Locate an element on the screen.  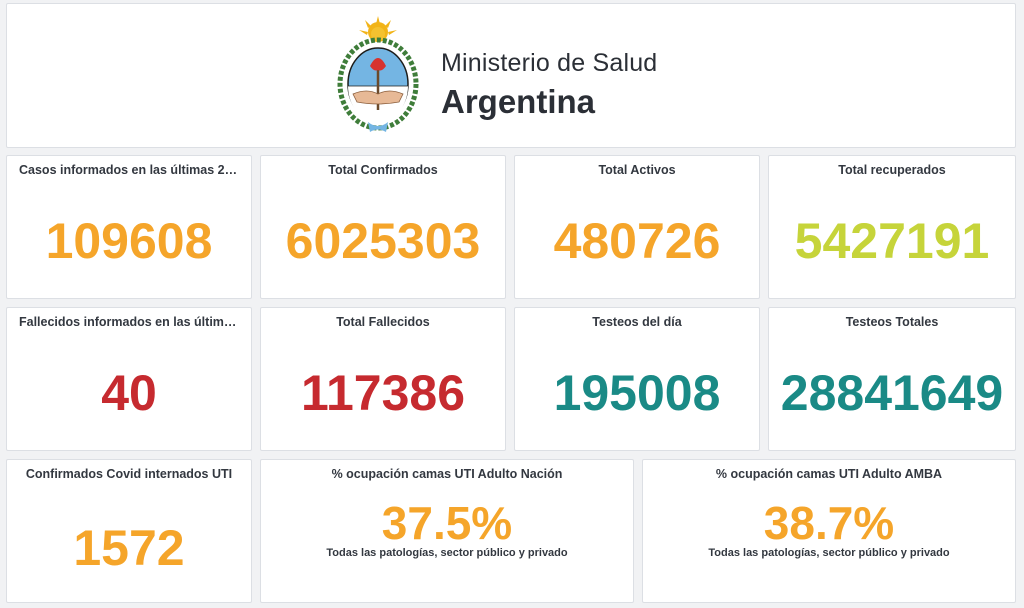
card-title: Testeos Totales is located at coordinates (892, 322).